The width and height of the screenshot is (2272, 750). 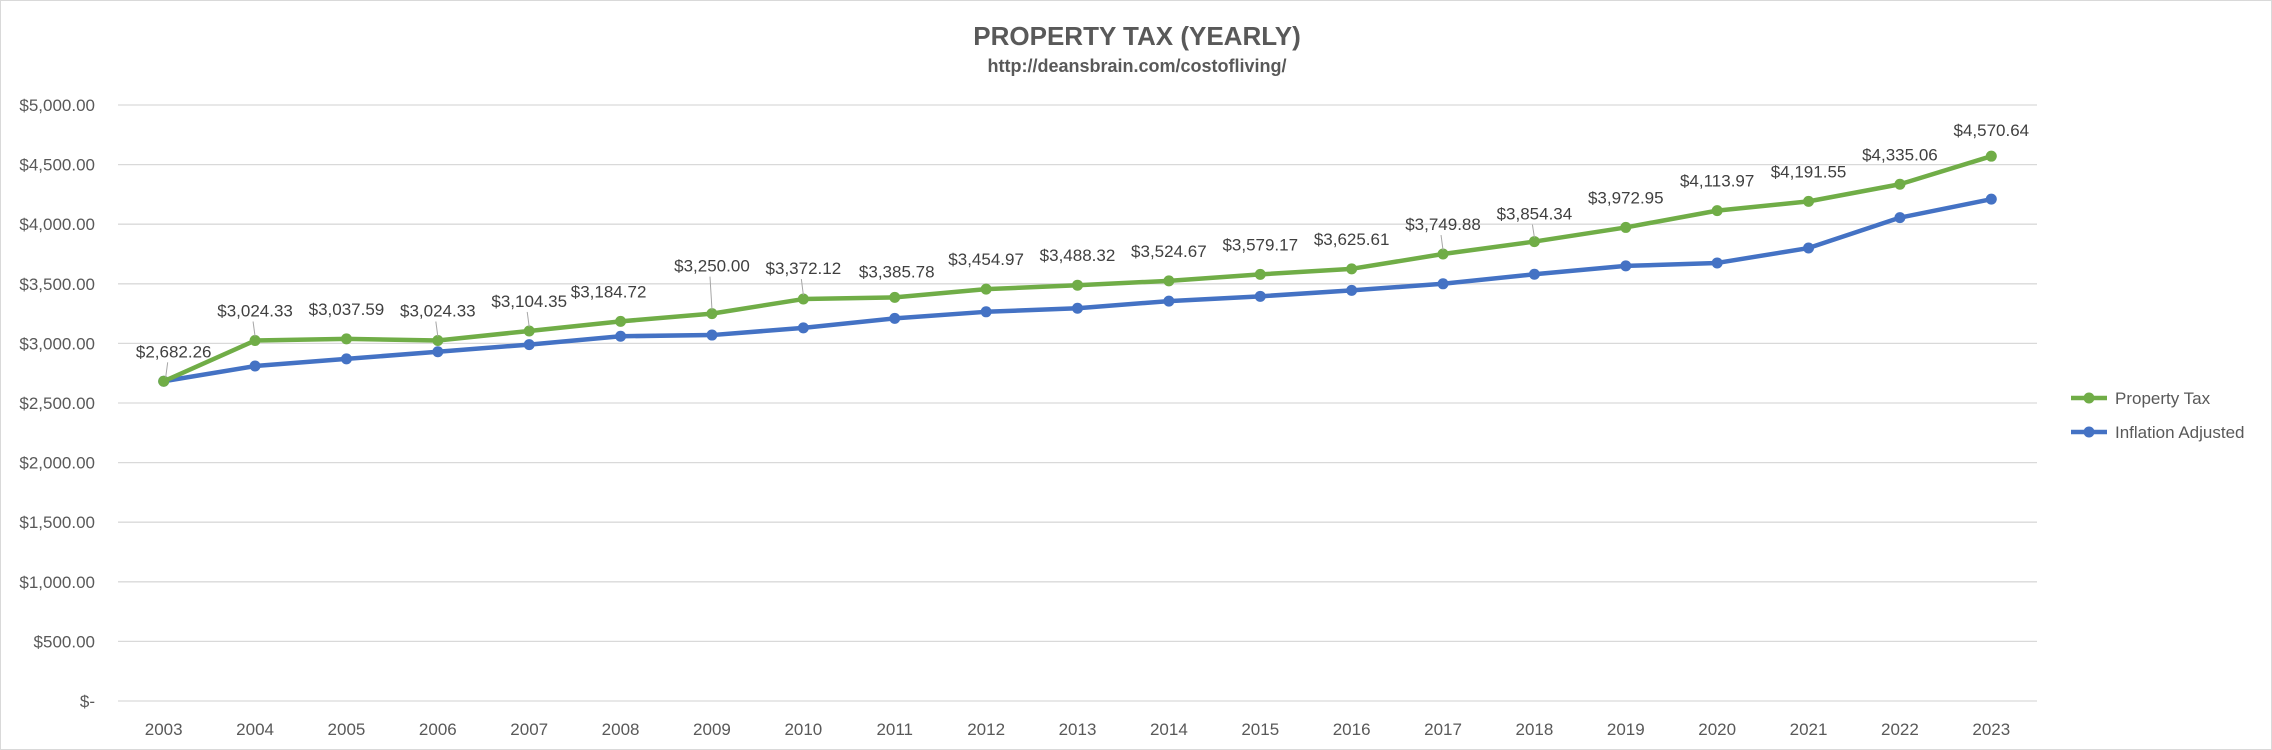 I want to click on x-tick-label: 2011, so click(x=894, y=729).